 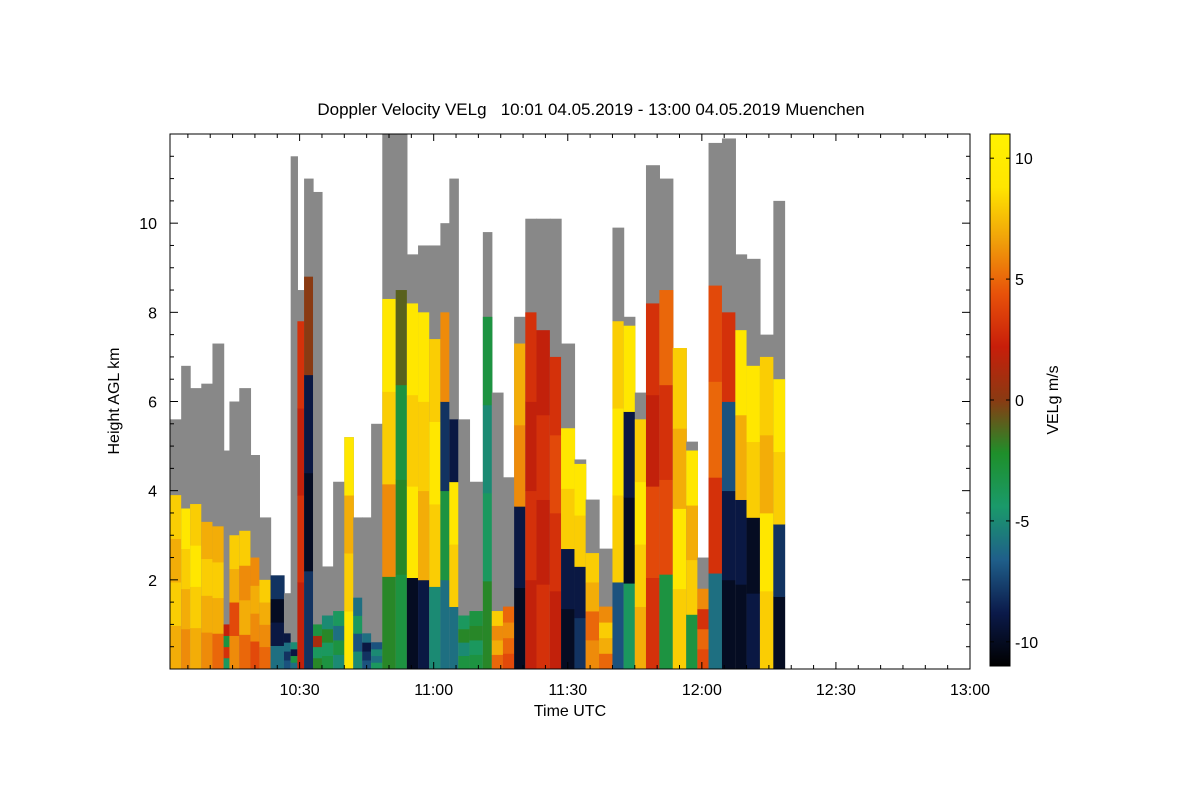 I want to click on colorbar-tick-label: -5, so click(x=1022, y=522).